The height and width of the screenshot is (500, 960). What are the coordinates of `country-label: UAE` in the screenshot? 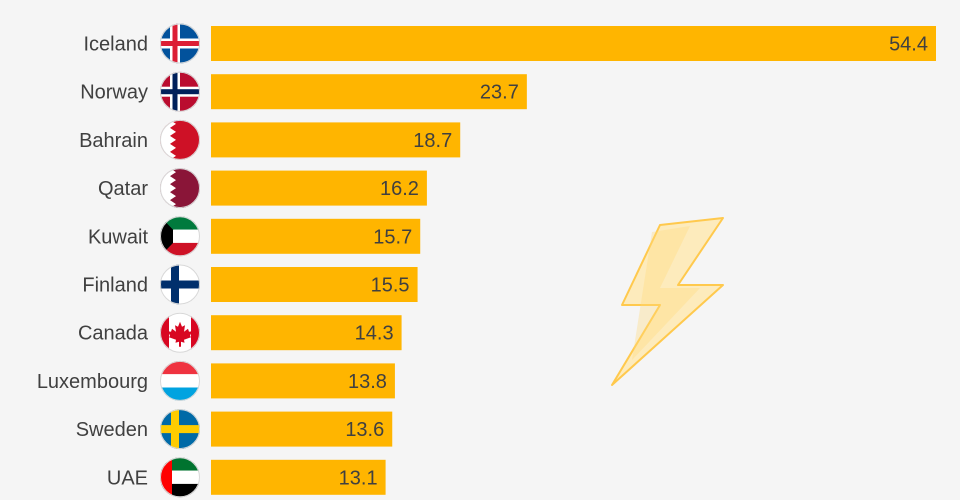 It's located at (127, 478).